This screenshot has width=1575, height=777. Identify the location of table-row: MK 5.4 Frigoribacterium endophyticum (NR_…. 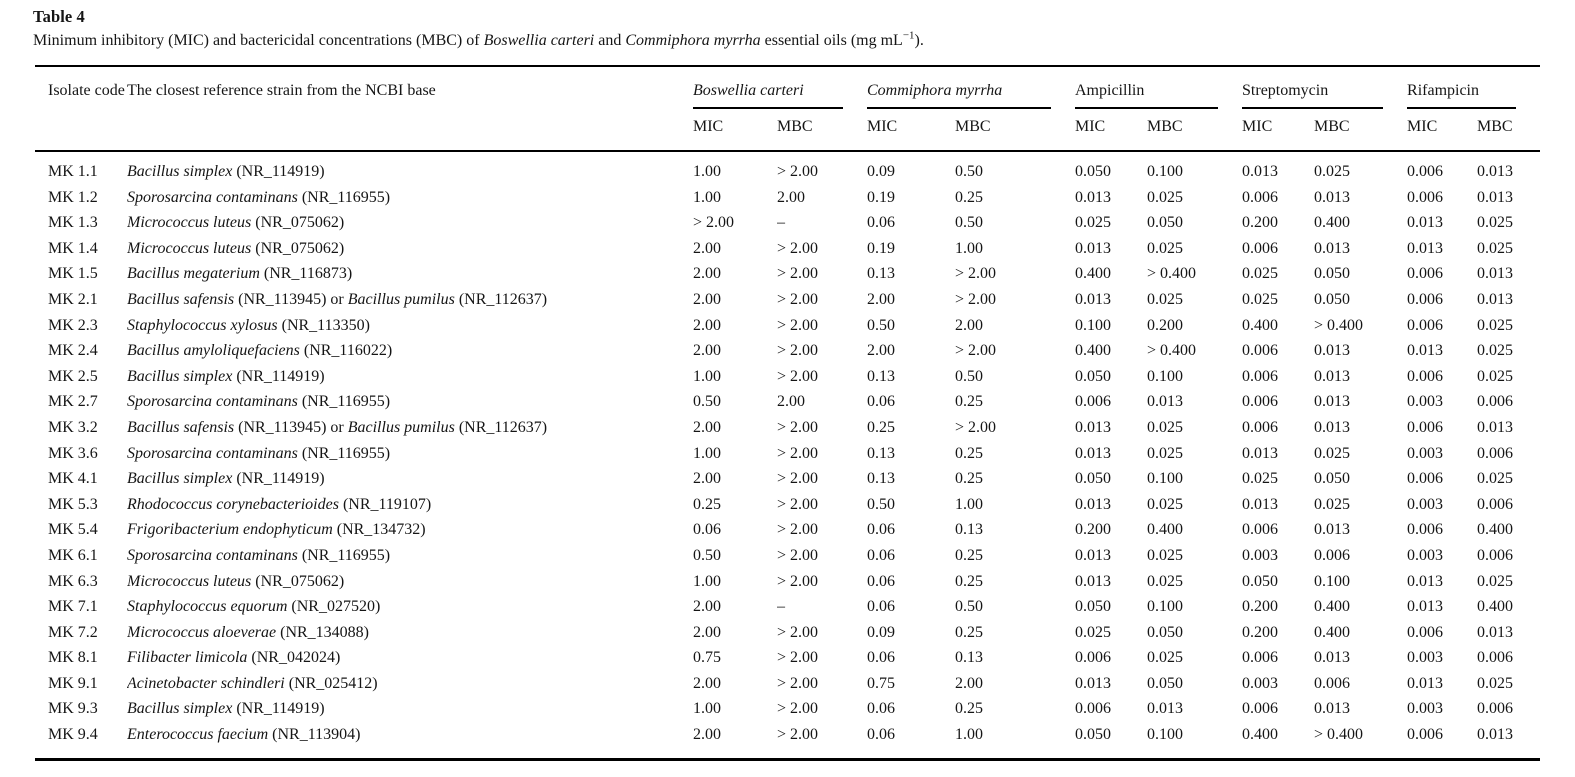
(787, 531).